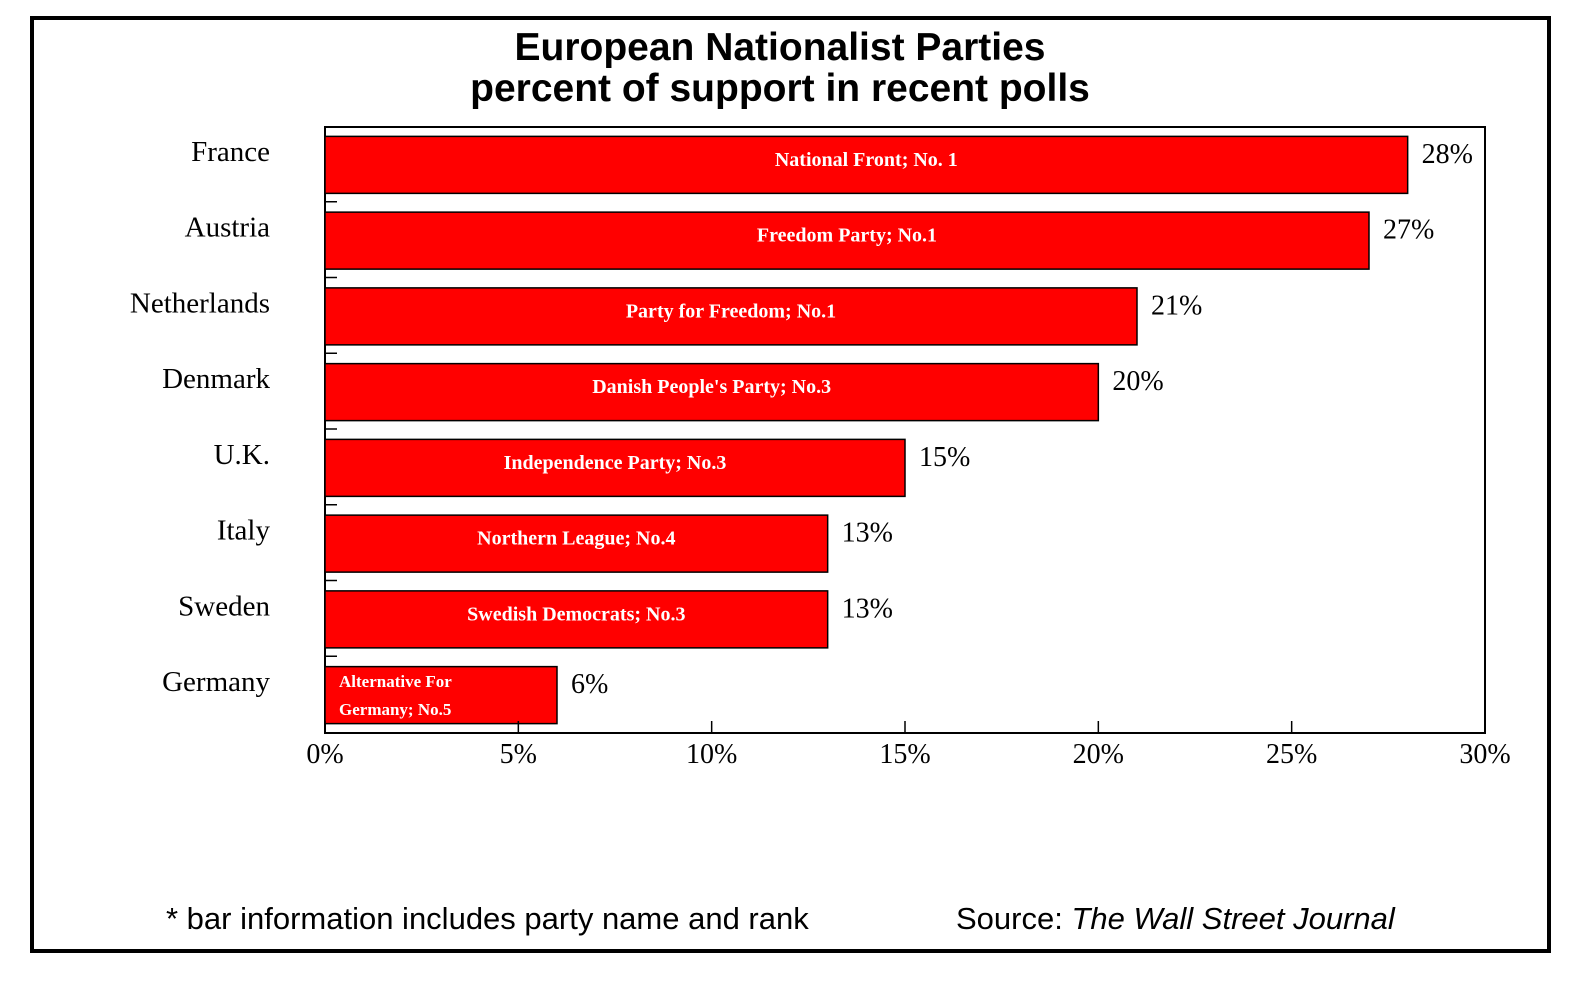 The height and width of the screenshot is (986, 1590). I want to click on x-tick-label: 0%, so click(324, 754).